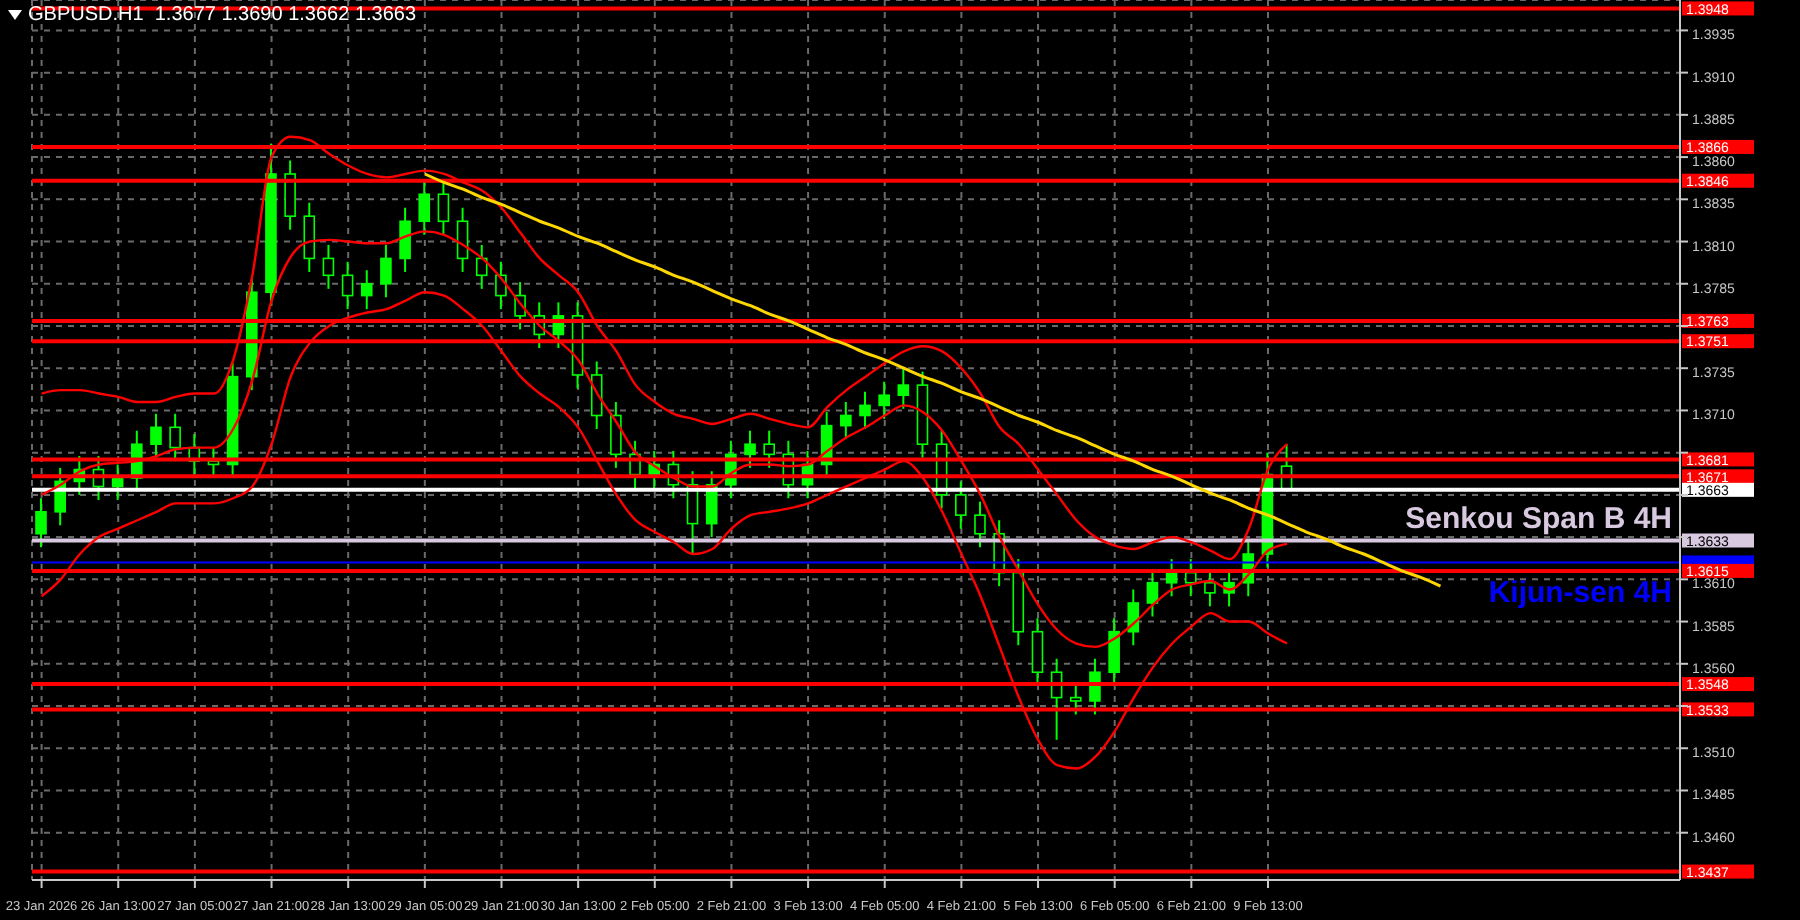 This screenshot has height=920, width=1800. I want to click on chart-title: GBPUSD.H1 1.3677 1.3690 1.3662 1.3663, so click(222, 15).